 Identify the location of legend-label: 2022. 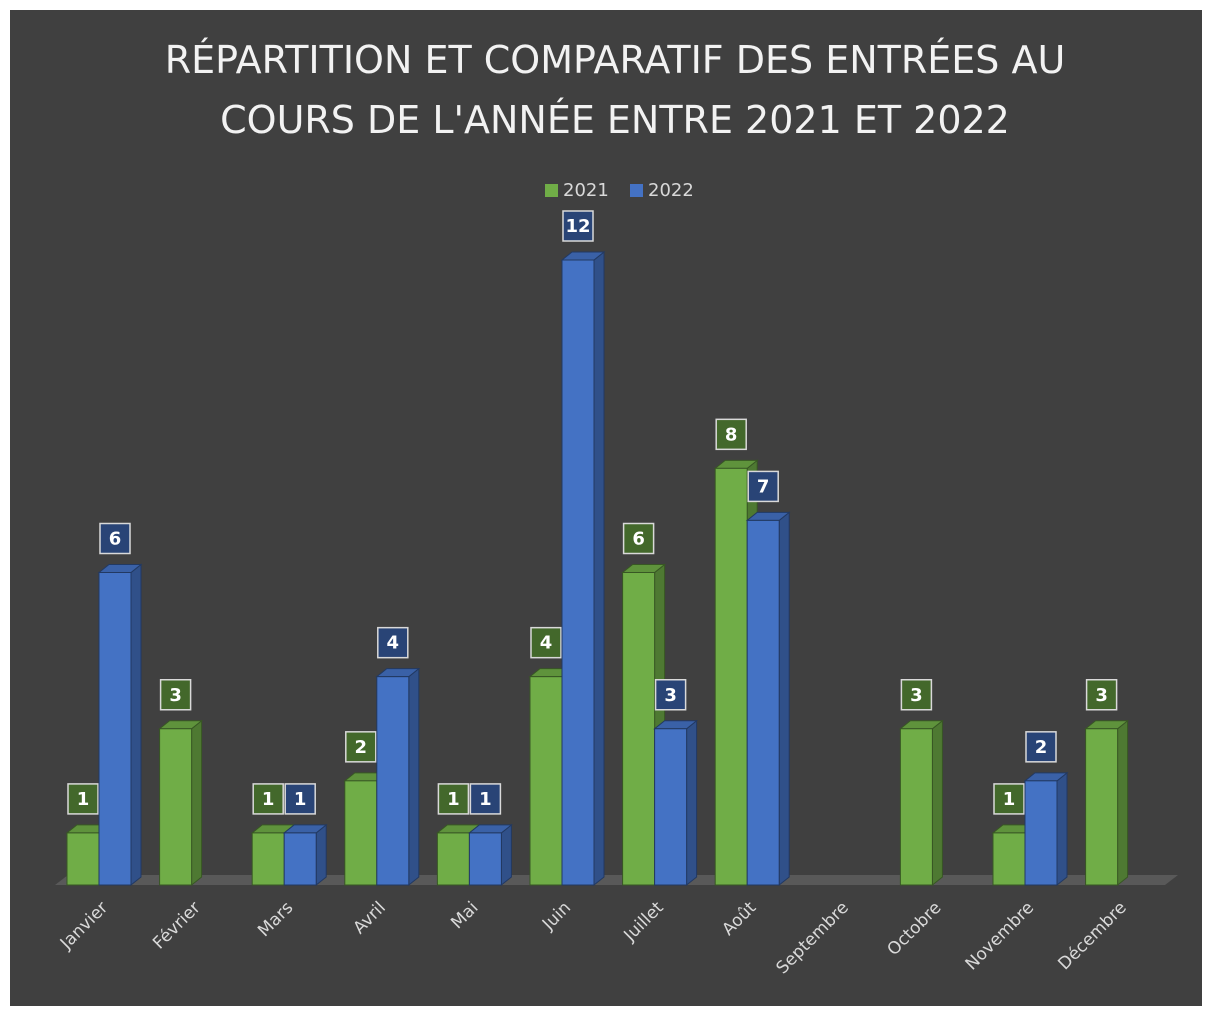
(671, 190).